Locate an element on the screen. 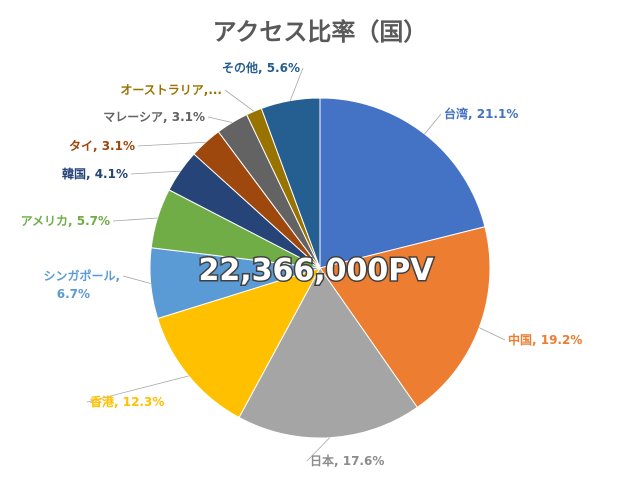 The height and width of the screenshot is (480, 640). slice-data-label: タイ, 3.1% is located at coordinates (102, 146).